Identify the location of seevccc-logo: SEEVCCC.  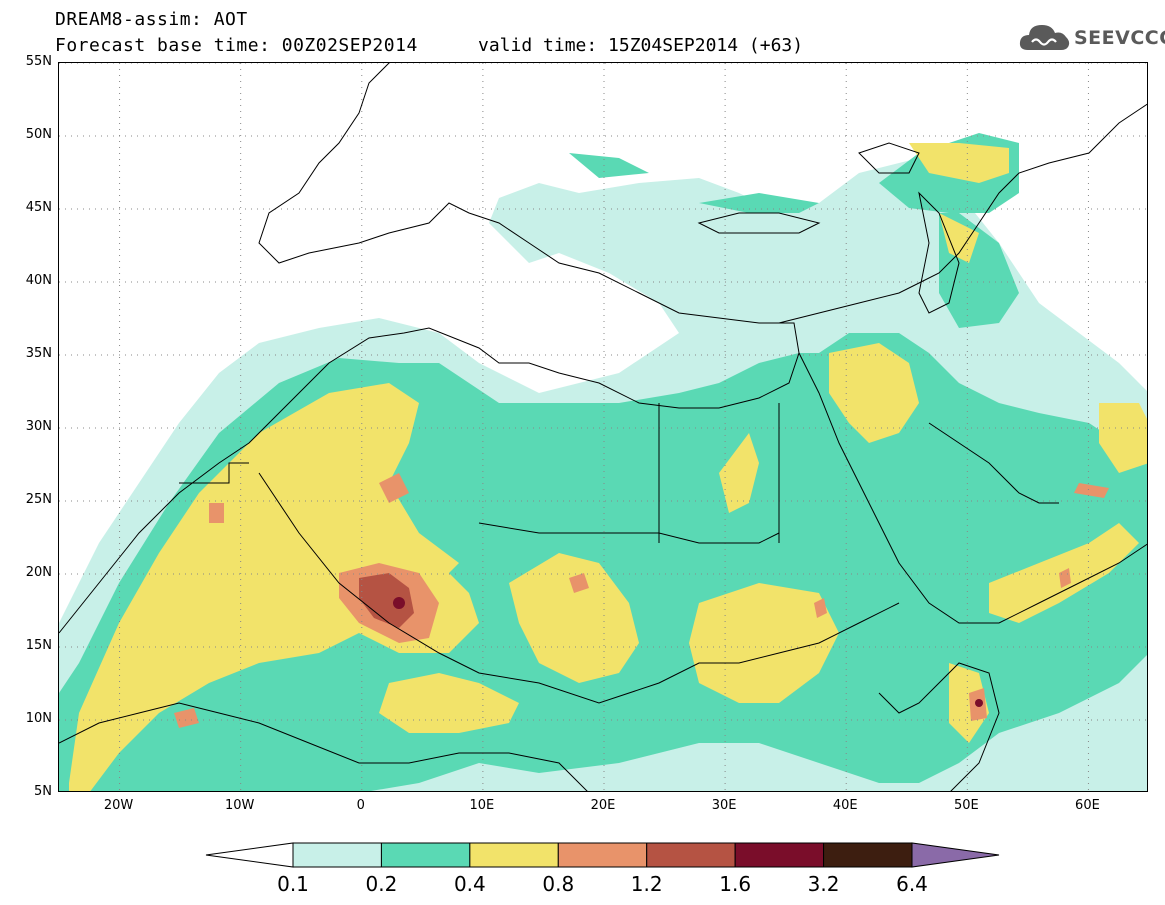
(1091, 38).